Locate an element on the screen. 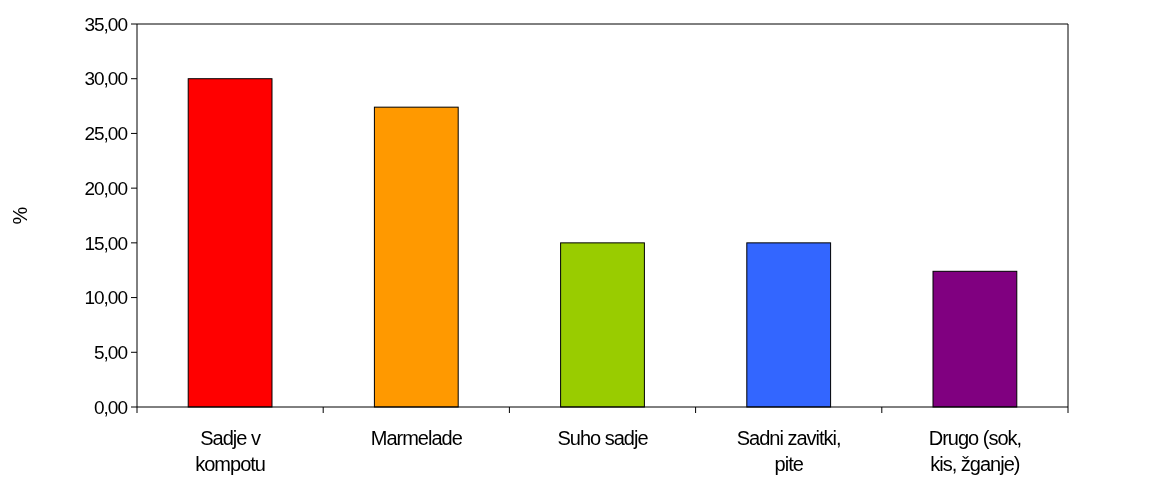 Image resolution: width=1153 pixels, height=504 pixels. y-tick-label: 25,00 is located at coordinates (106, 134).